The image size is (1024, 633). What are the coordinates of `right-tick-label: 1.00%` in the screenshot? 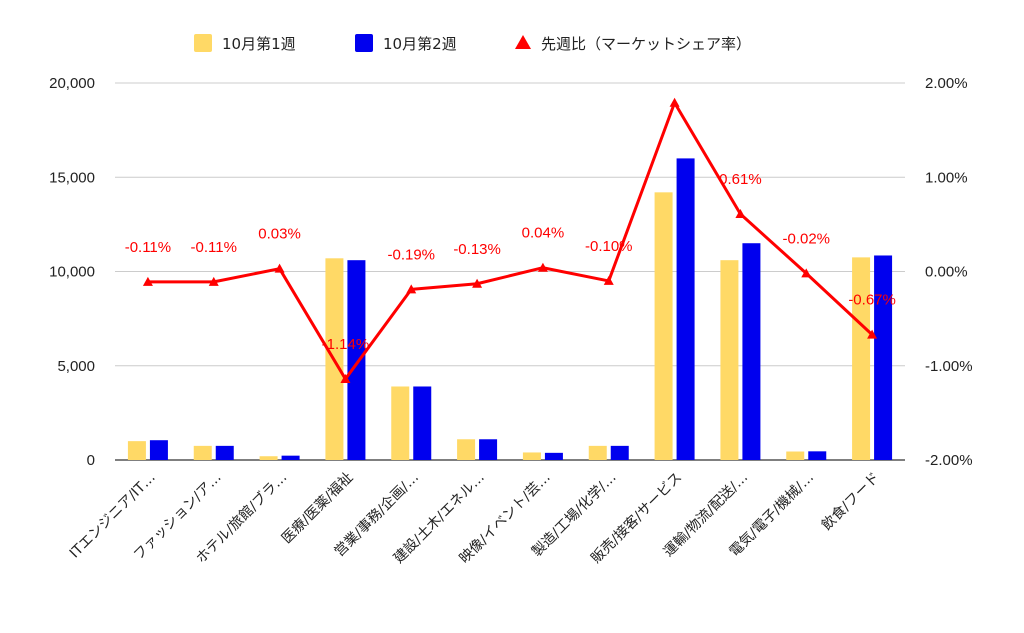 It's located at (946, 177).